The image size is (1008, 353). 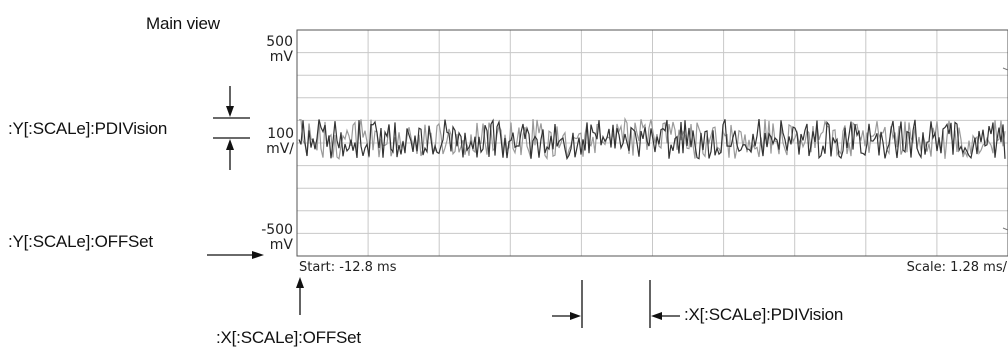 I want to click on y-top-label: 500 mV, so click(x=279, y=50).